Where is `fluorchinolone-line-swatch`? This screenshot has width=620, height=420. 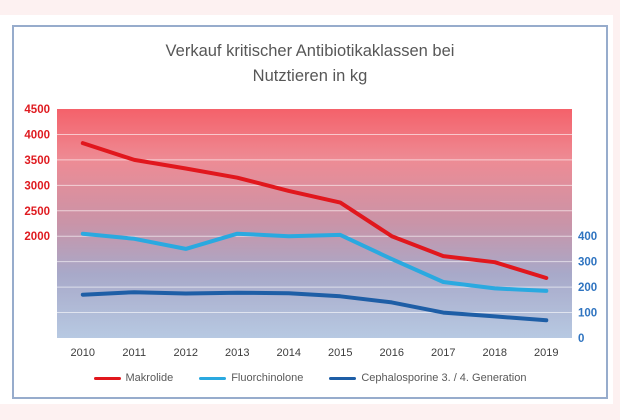 fluorchinolone-line-swatch is located at coordinates (213, 378).